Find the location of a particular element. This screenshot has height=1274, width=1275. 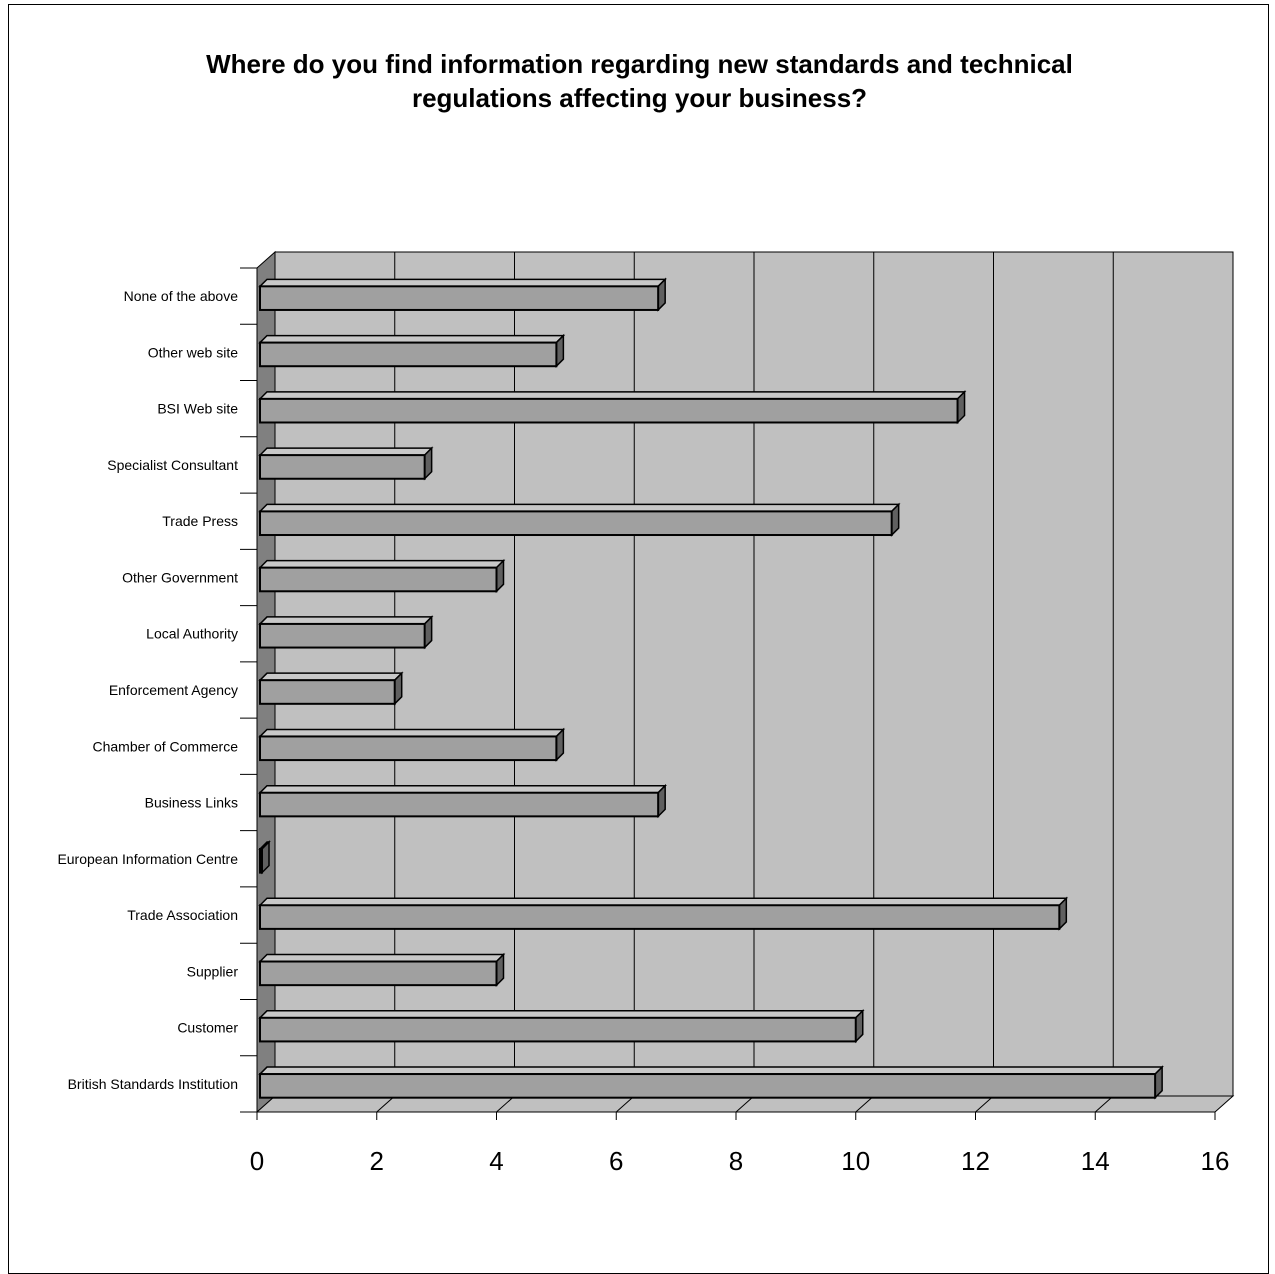

category-label: Other web site is located at coordinates (193, 352).